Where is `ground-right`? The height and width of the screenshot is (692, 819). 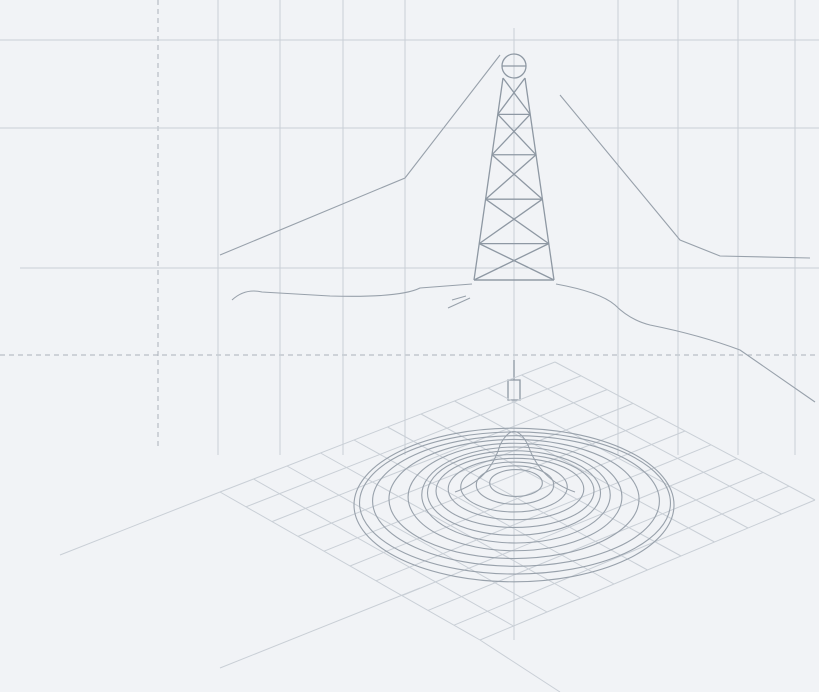 ground-right is located at coordinates (685, 343).